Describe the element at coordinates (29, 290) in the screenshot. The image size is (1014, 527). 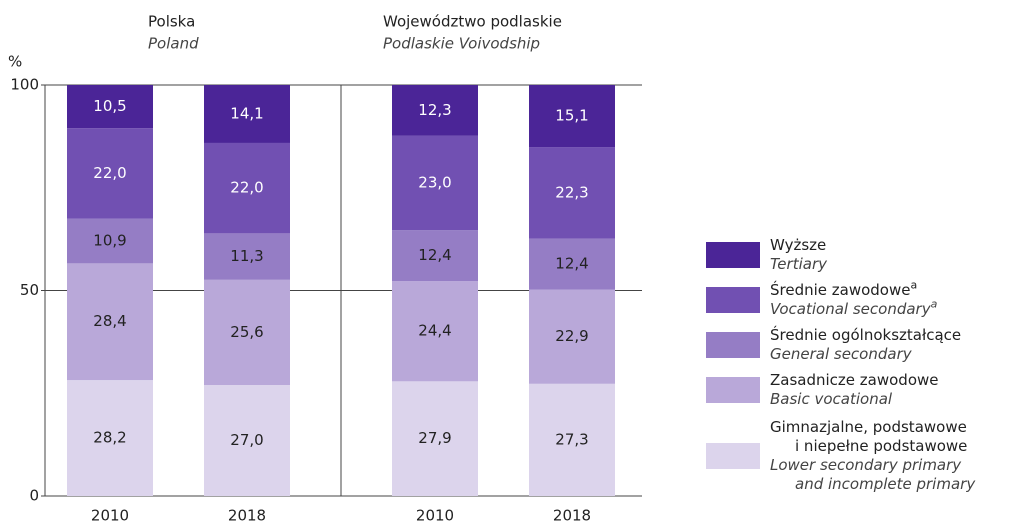
I see `y-tick-label: 50` at that location.